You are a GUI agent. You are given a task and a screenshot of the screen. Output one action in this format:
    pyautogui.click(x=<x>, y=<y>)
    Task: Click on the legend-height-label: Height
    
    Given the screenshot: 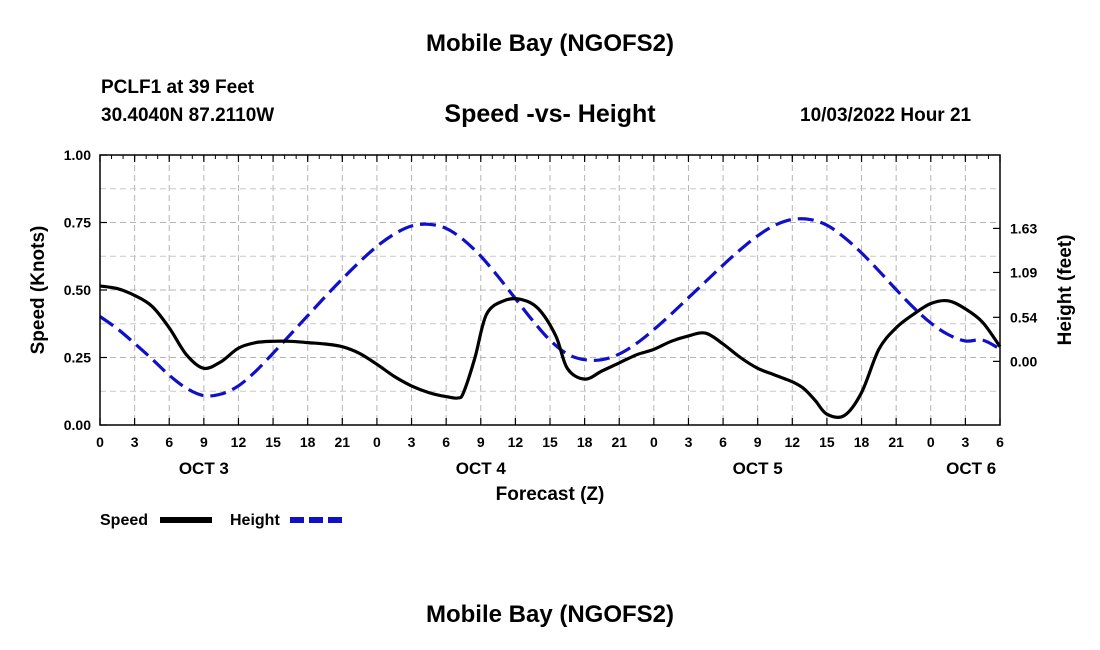 What is the action you would take?
    pyautogui.click(x=255, y=520)
    